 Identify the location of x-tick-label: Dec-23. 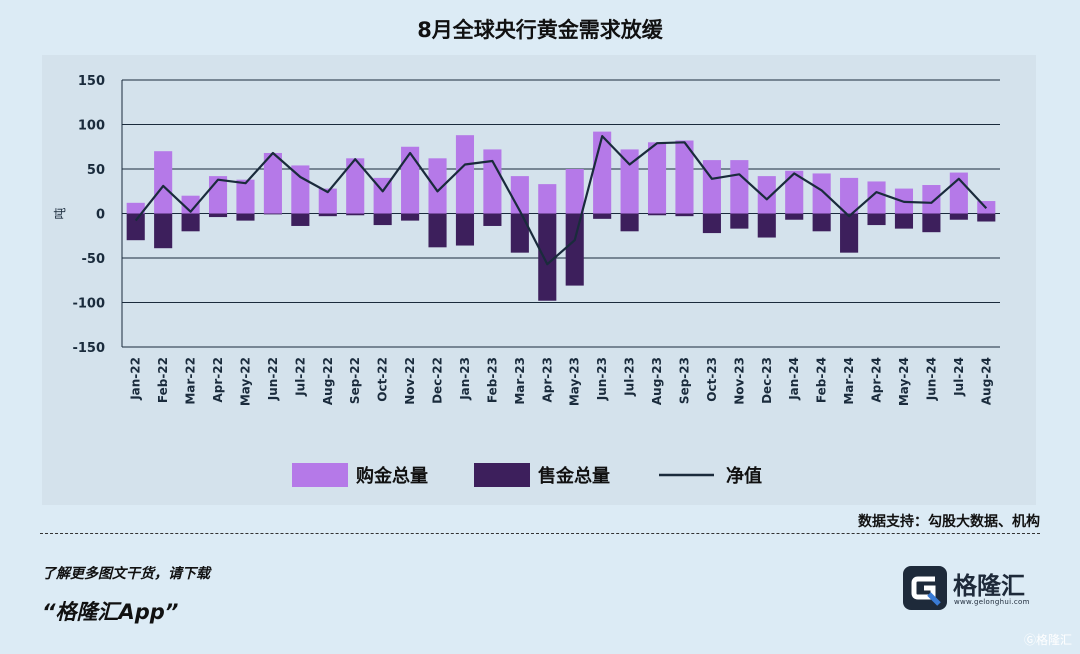
(767, 380).